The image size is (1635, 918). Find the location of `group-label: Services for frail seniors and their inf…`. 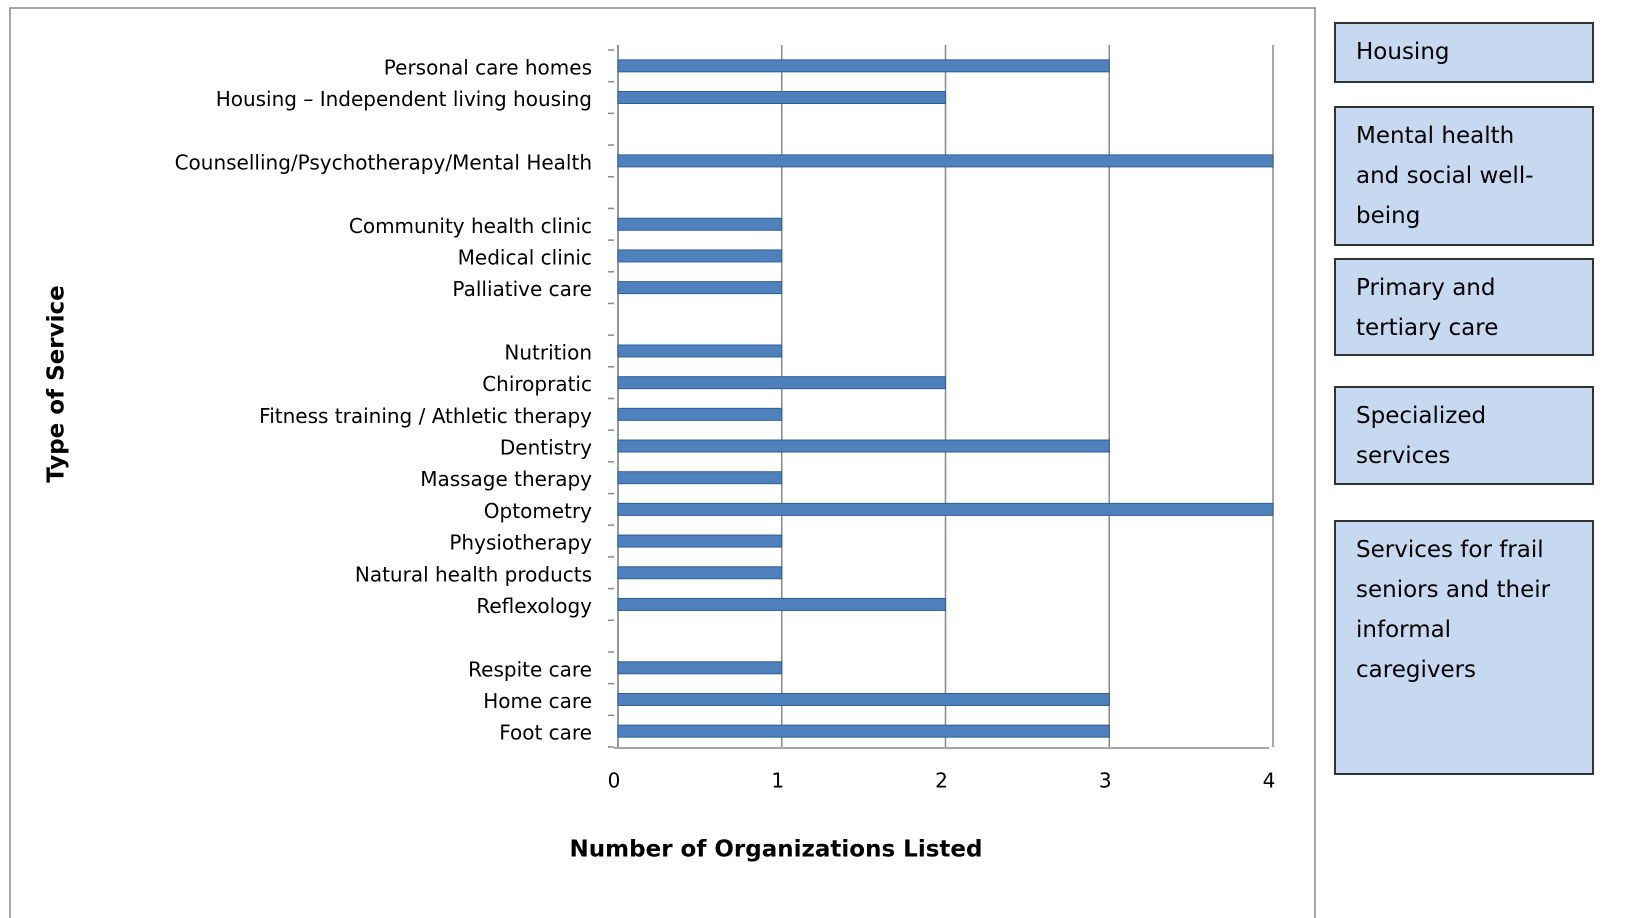

group-label: Services for frail seniors and their inf… is located at coordinates (1453, 610).